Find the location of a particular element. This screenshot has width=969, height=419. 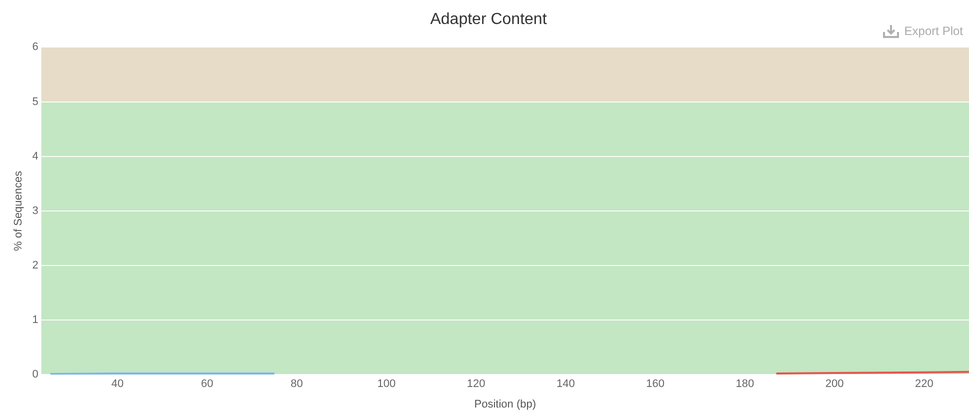

x-tick-label: 180 is located at coordinates (745, 384).